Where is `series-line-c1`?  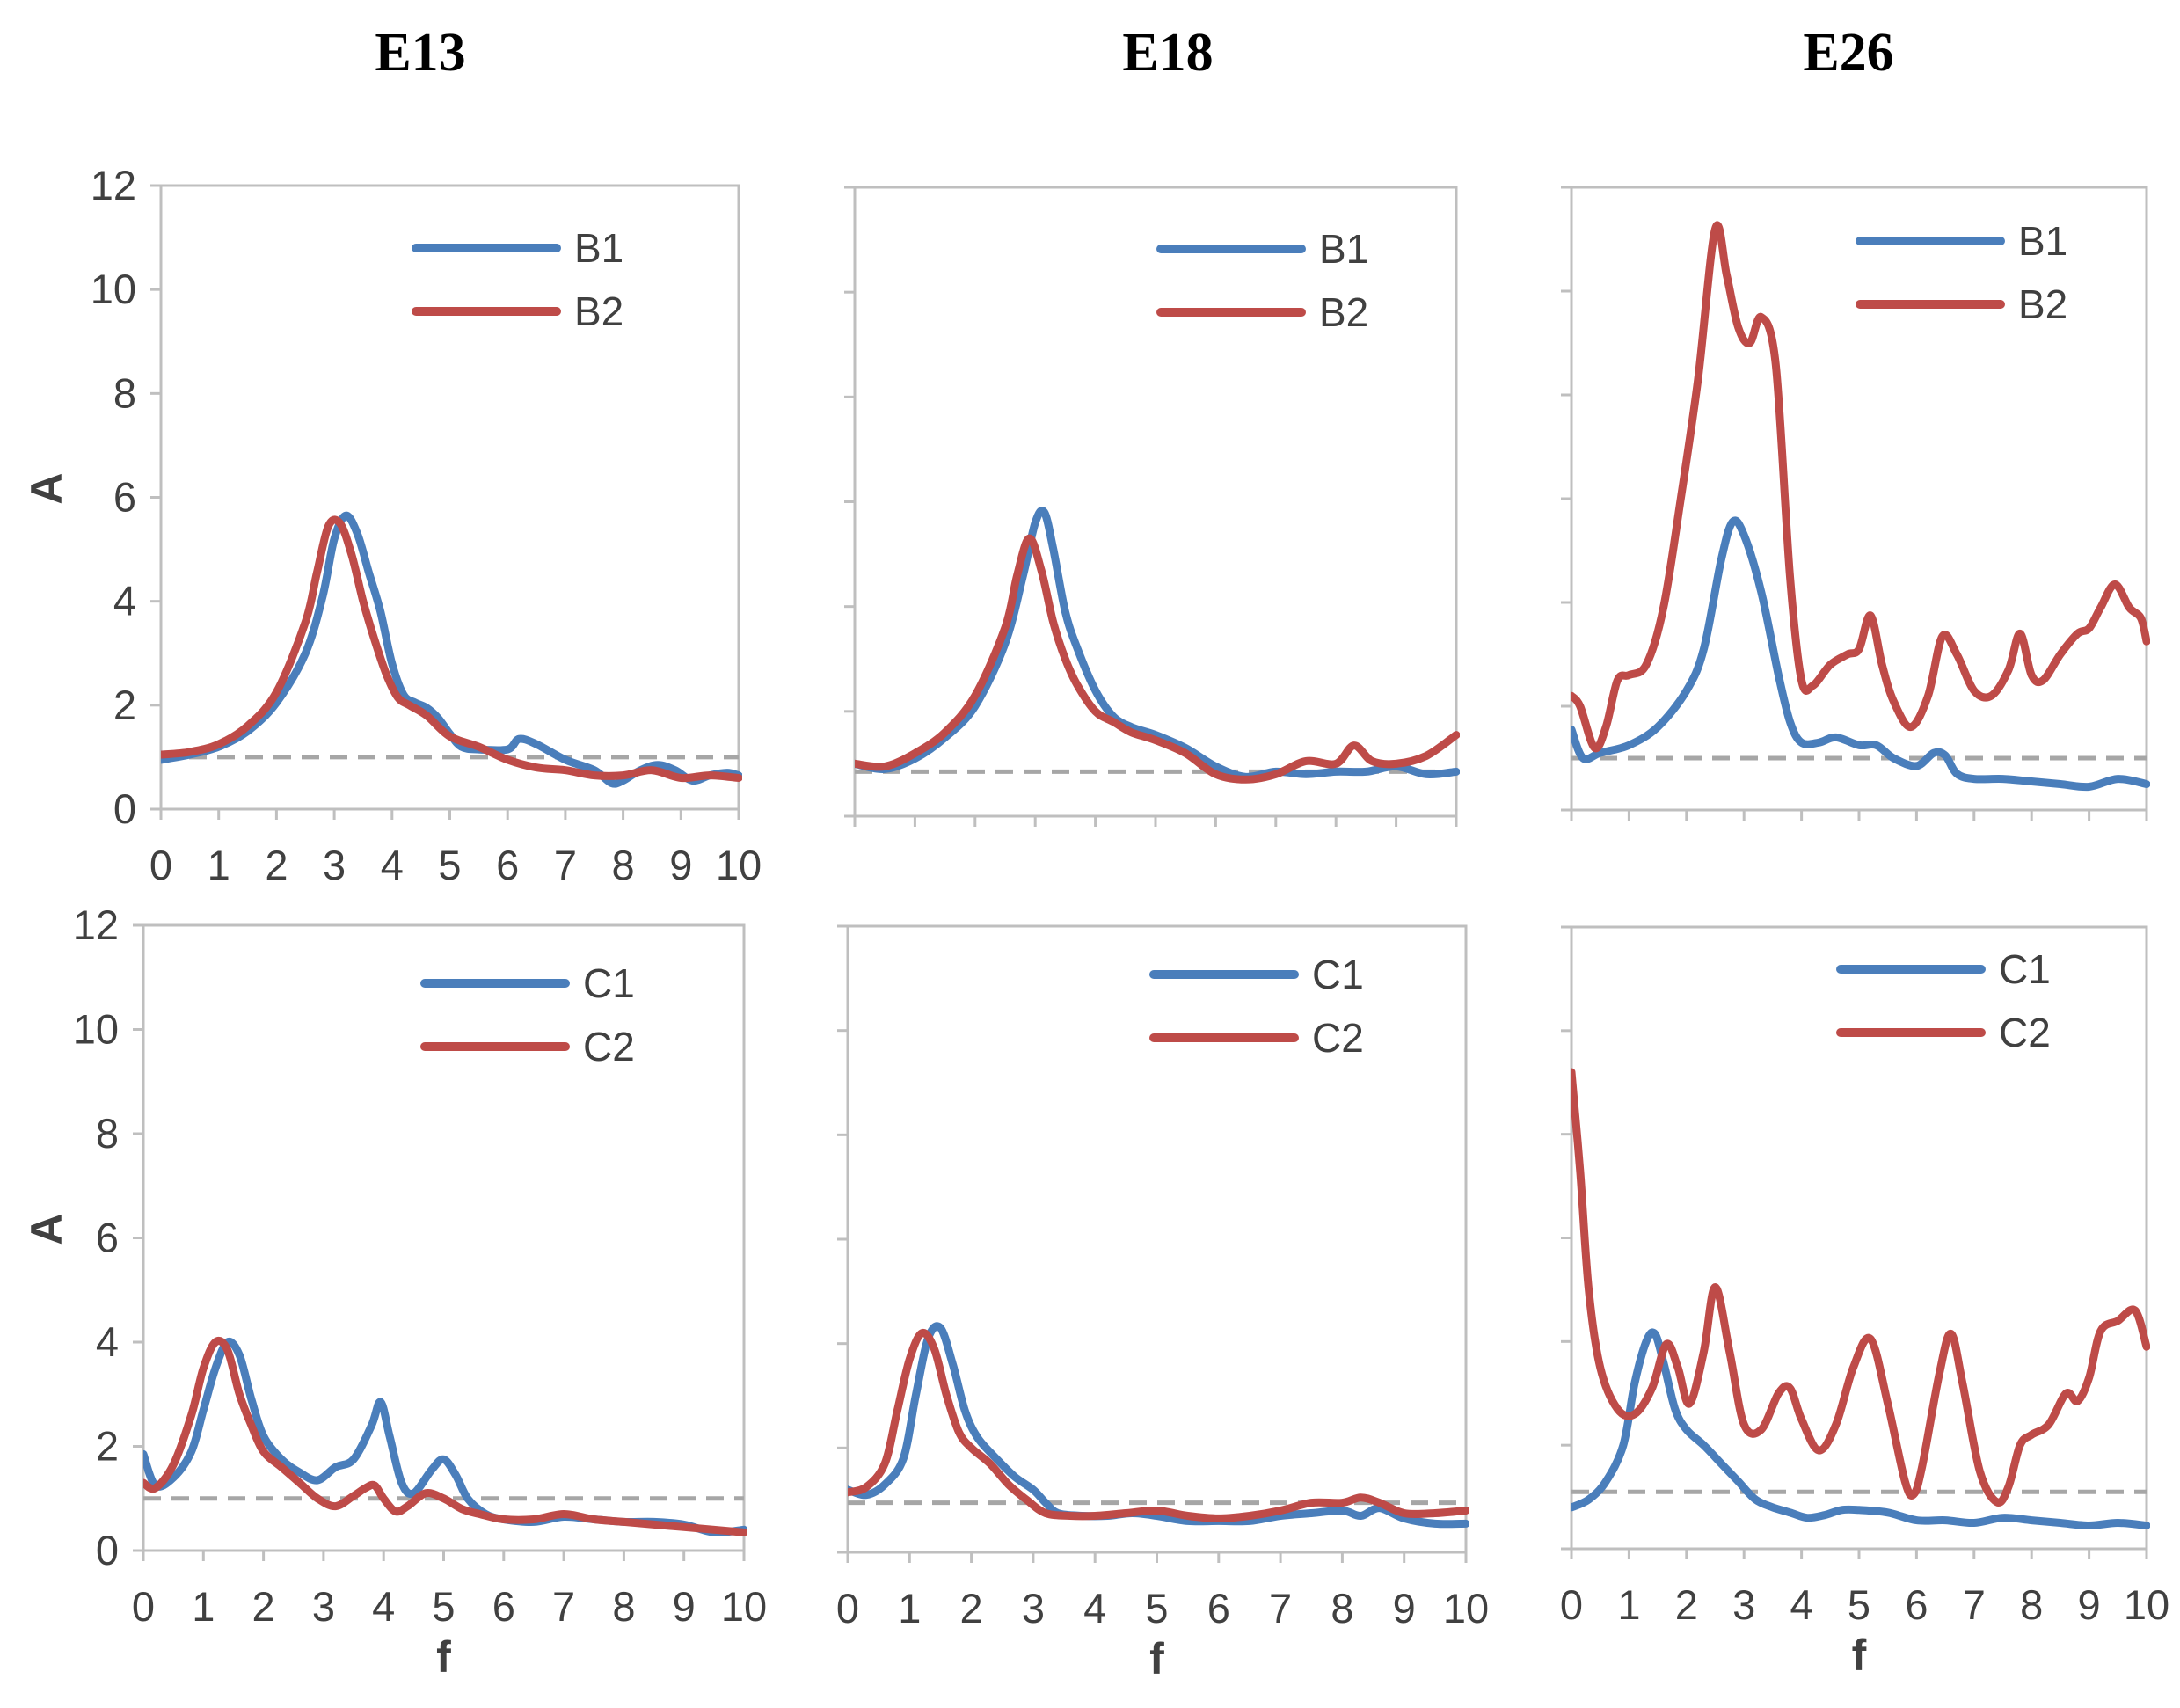 series-line-c1 is located at coordinates (1860, 1428).